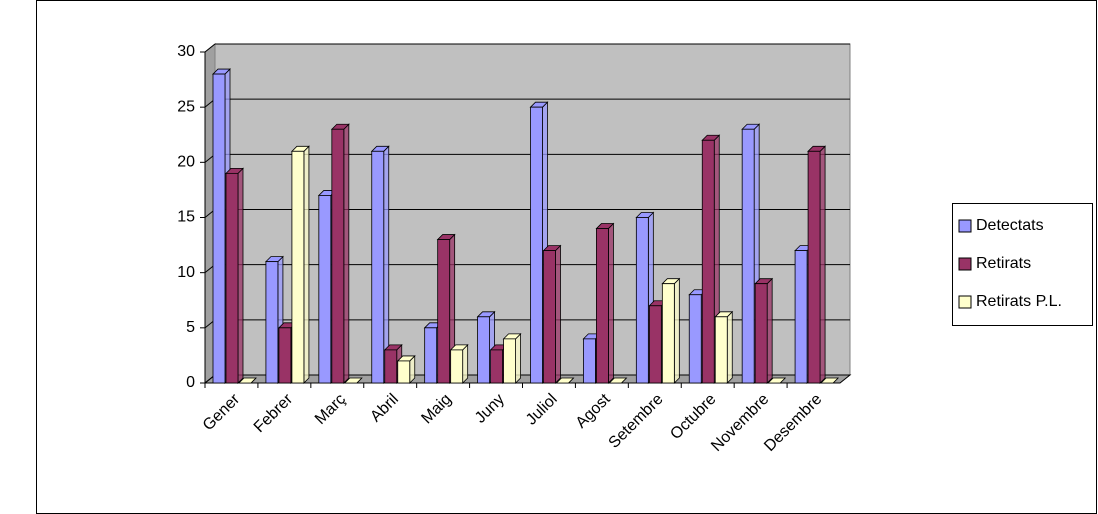  I want to click on legend-label: Retirats, so click(1003, 263).